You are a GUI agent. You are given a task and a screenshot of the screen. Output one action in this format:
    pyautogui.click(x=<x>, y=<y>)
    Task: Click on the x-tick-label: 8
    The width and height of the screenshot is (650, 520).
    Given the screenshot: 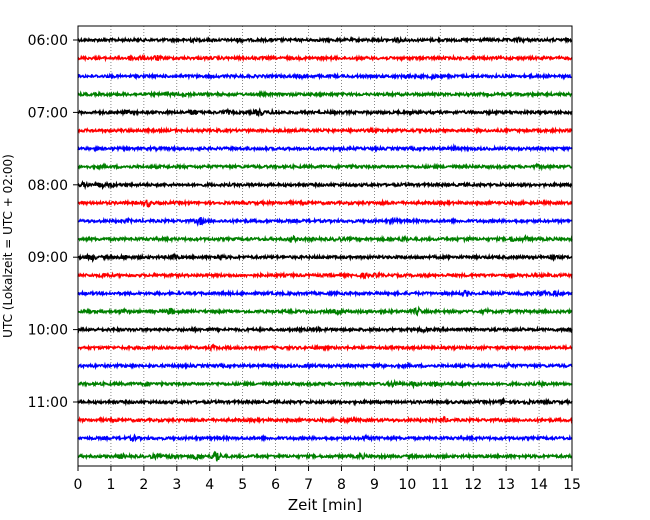 What is the action you would take?
    pyautogui.click(x=341, y=485)
    